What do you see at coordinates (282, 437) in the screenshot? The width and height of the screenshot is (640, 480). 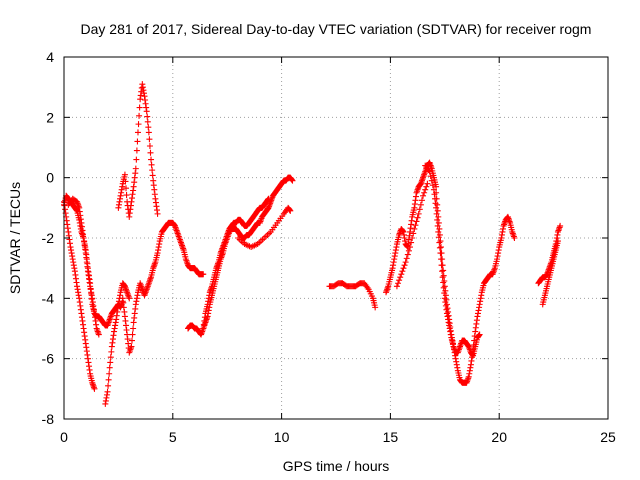 I see `x-tick-label: 10` at bounding box center [282, 437].